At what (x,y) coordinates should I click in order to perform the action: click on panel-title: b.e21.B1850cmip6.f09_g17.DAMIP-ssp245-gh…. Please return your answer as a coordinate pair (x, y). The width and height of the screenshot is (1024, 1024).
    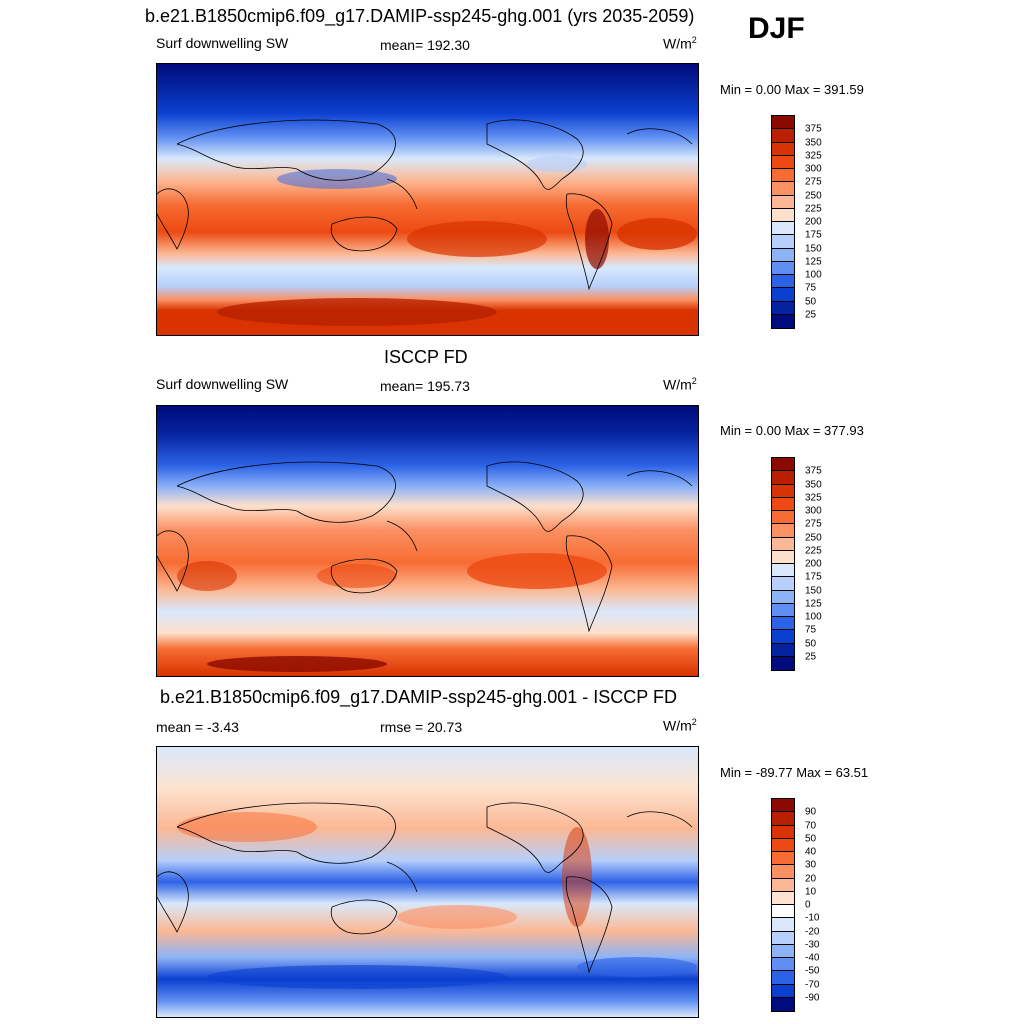
    Looking at the image, I should click on (420, 16).